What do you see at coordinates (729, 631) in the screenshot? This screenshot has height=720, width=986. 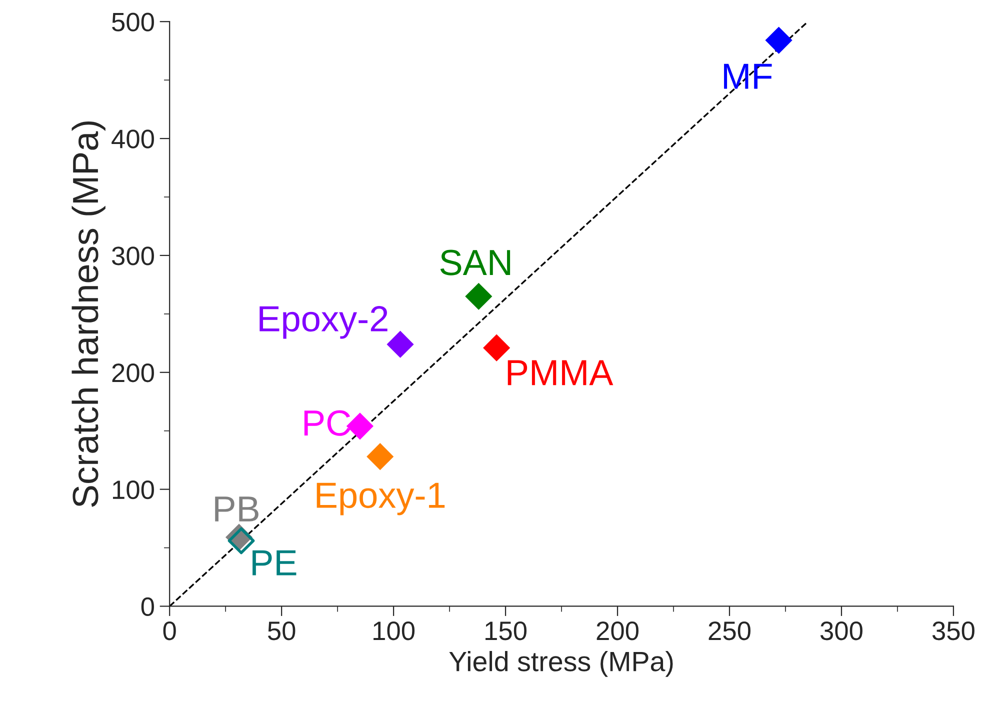 I see `x-tick-label: 250` at bounding box center [729, 631].